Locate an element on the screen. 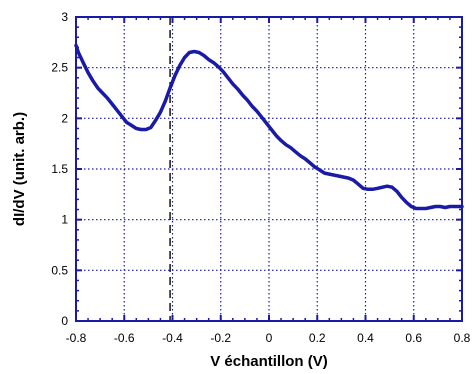  x-tick-label: 0.8 is located at coordinates (462, 338).